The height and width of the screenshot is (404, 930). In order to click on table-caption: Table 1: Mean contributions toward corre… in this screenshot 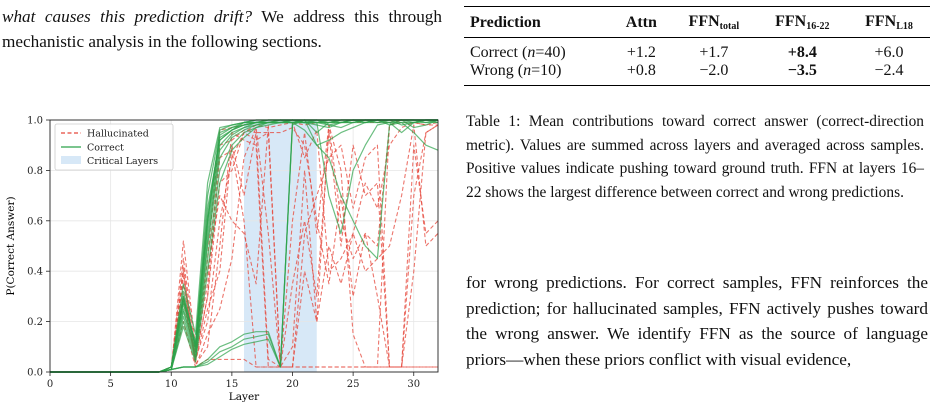, I will do `click(695, 157)`.